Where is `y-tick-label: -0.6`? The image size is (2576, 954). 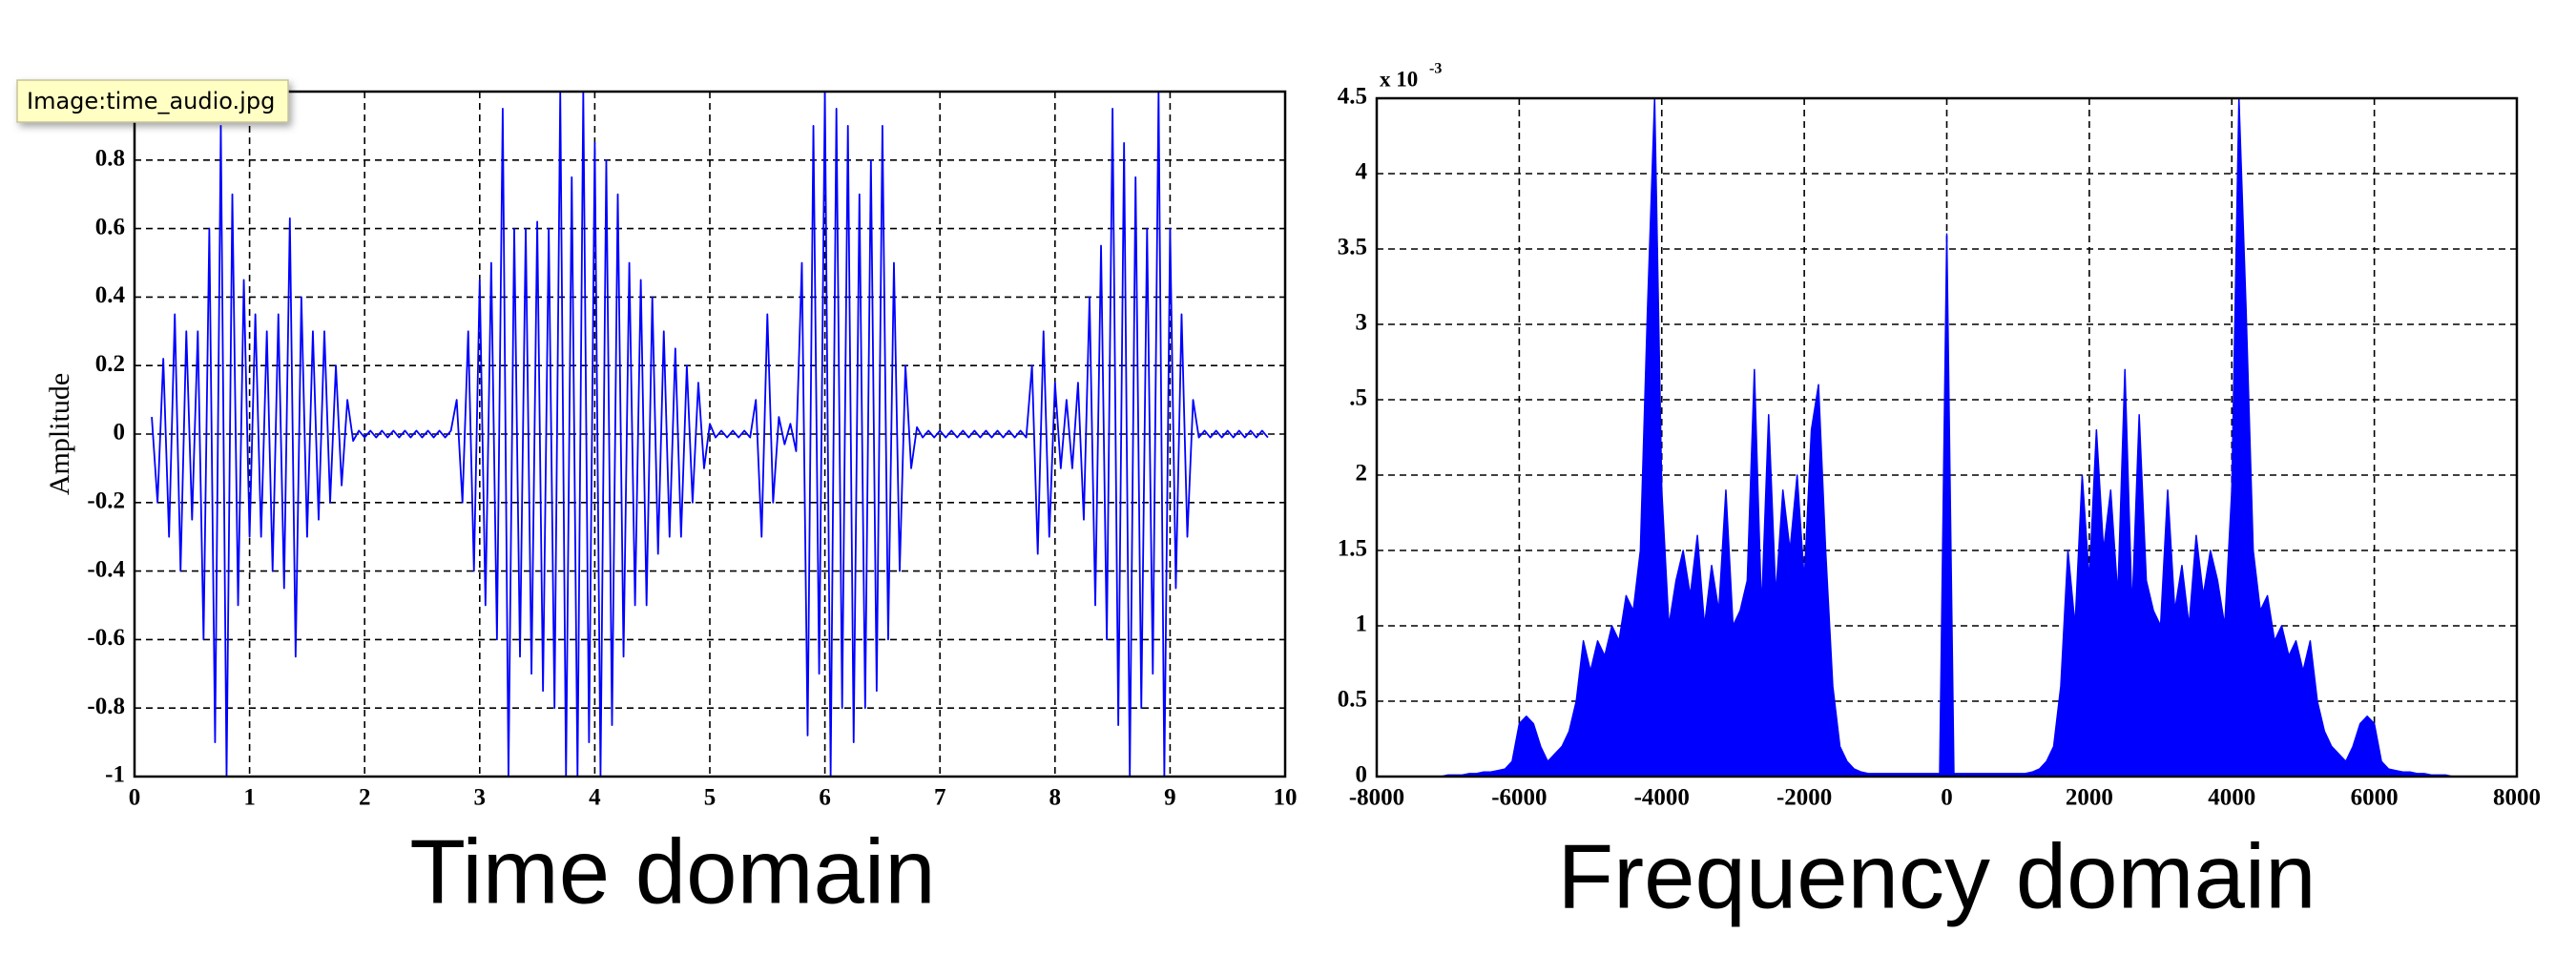
y-tick-label: -0.6 is located at coordinates (106, 638).